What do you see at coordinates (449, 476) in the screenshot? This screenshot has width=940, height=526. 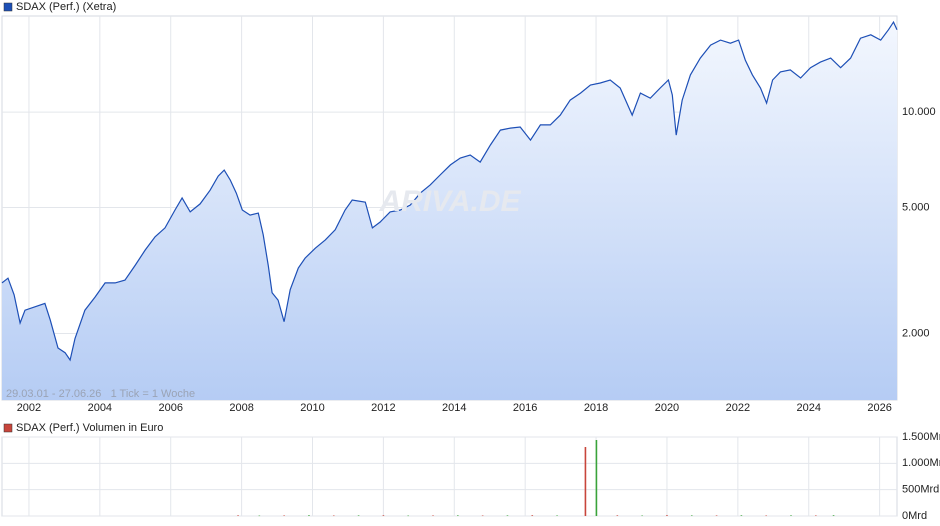 I see `plot-frame` at bounding box center [449, 476].